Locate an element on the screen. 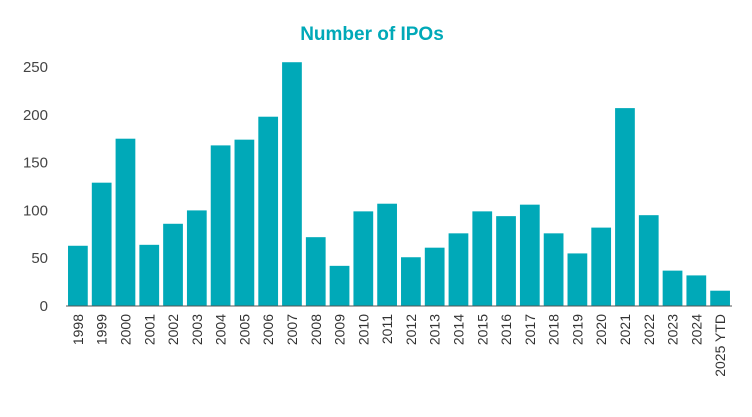  bar-2021 is located at coordinates (625, 207).